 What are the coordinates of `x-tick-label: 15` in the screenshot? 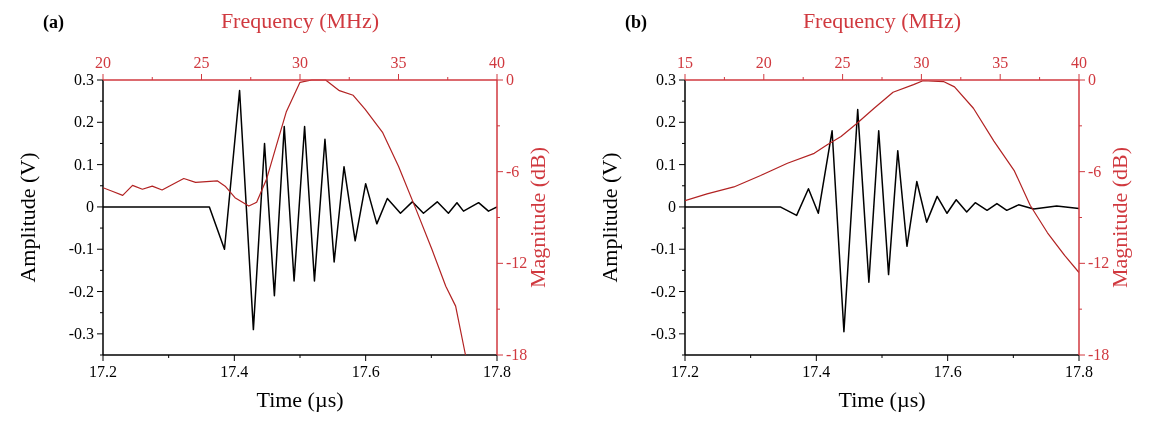 It's located at (685, 62).